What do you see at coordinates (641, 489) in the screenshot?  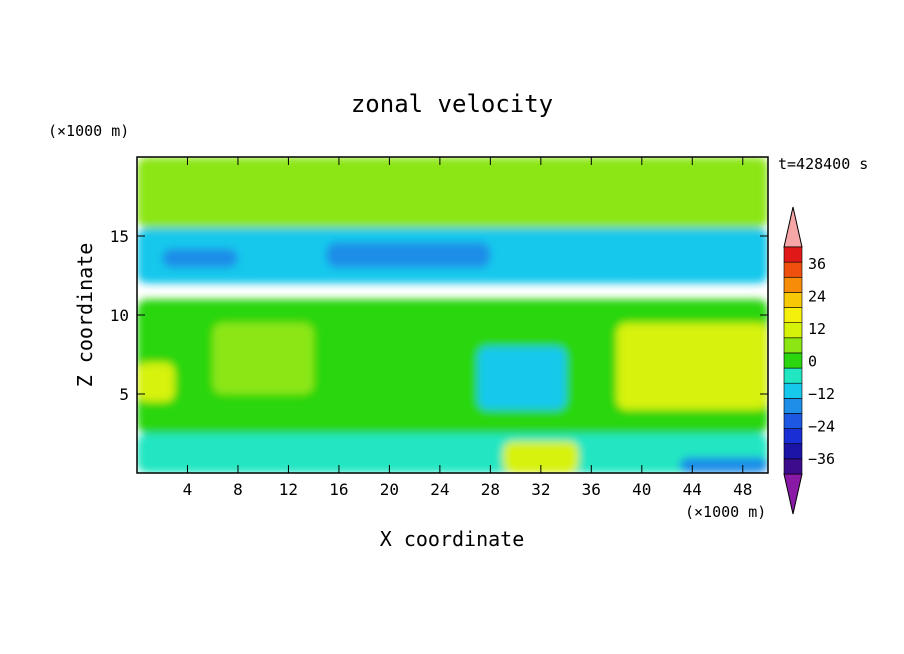 I see `x-tick-label: 40` at bounding box center [641, 489].